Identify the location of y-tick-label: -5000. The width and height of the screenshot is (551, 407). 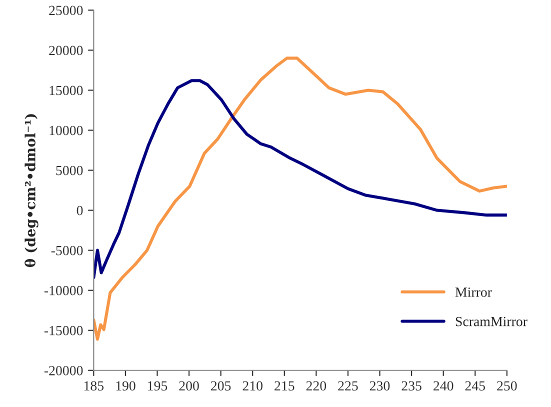
(67, 251).